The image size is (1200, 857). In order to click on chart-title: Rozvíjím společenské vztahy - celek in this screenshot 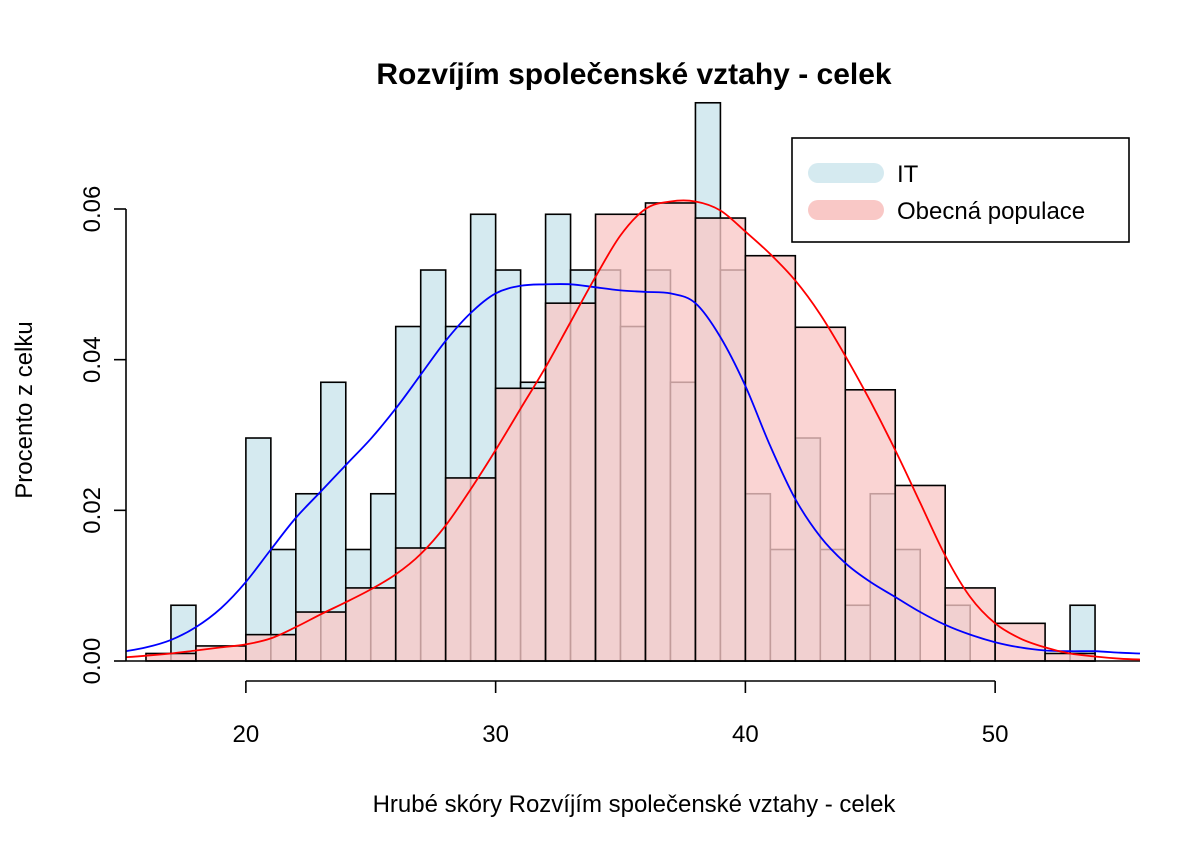, I will do `click(634, 74)`.